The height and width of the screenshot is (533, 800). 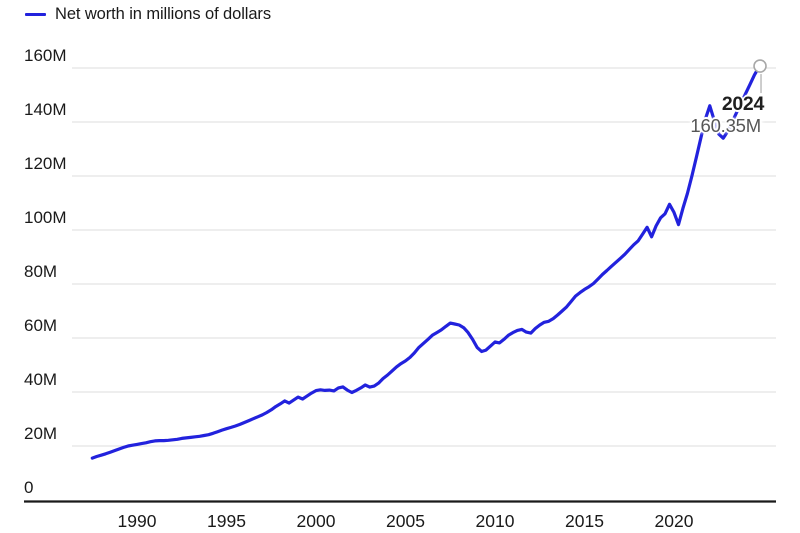 What do you see at coordinates (725, 125) in the screenshot?
I see `end-point-value-label: 160.35M` at bounding box center [725, 125].